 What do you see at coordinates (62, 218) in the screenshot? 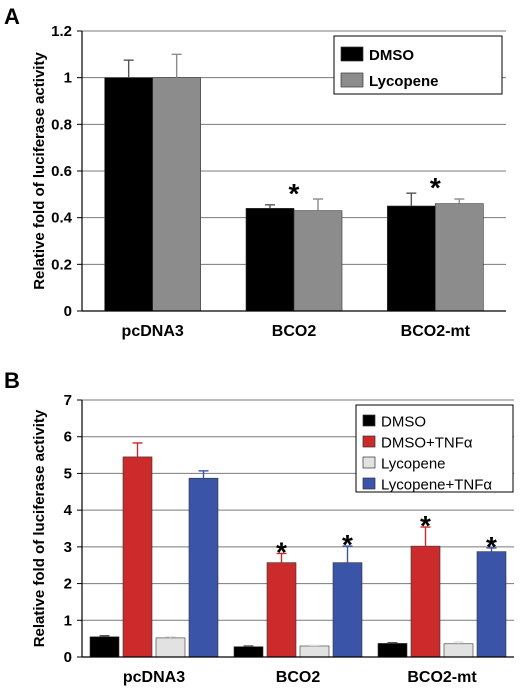
I see `y-tick-label: 0.4` at bounding box center [62, 218].